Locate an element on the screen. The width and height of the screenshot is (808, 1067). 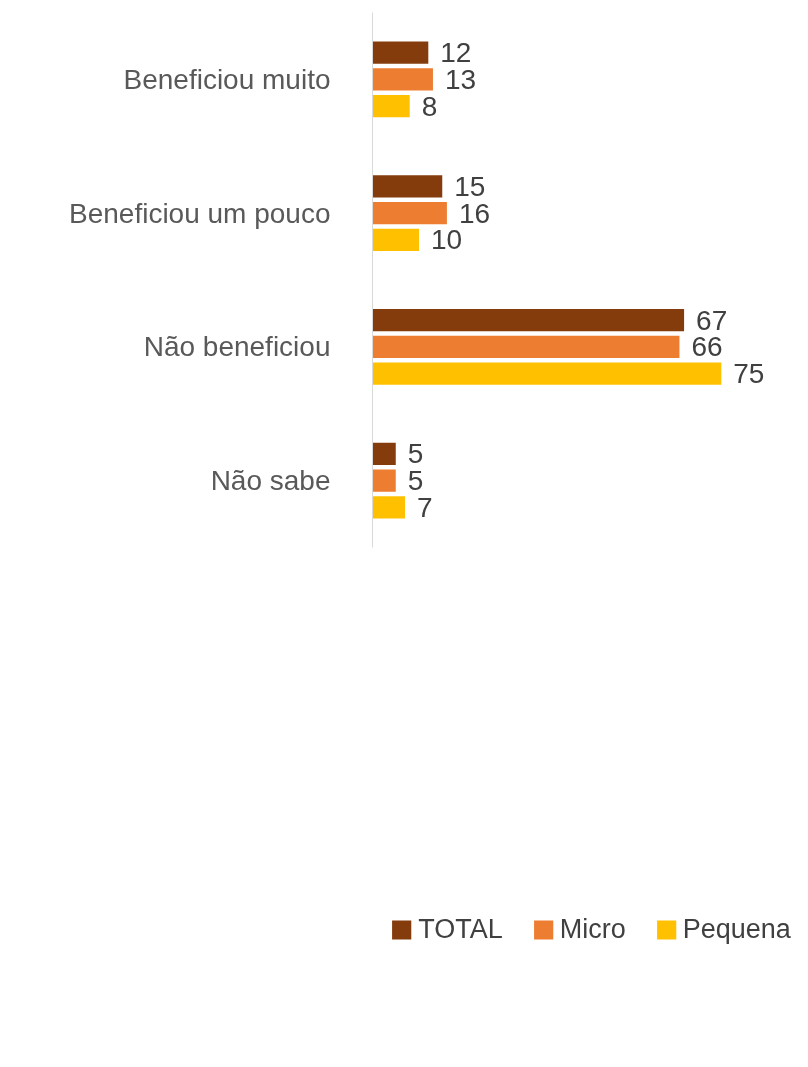
y-tick-label: Beneficiou um pouco is located at coordinates (200, 213).